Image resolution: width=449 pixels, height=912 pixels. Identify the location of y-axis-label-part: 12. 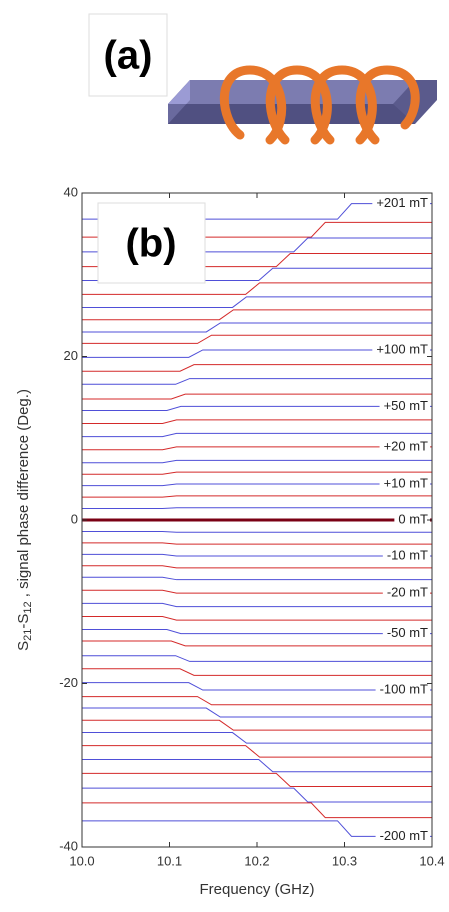
(28, 607).